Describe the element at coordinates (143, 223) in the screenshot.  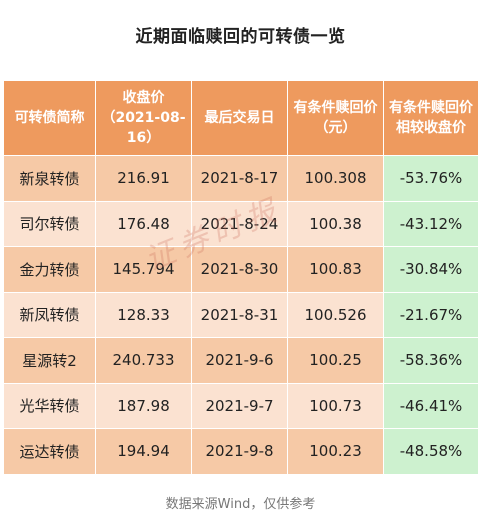
I see `cell-close-price: 176.48` at that location.